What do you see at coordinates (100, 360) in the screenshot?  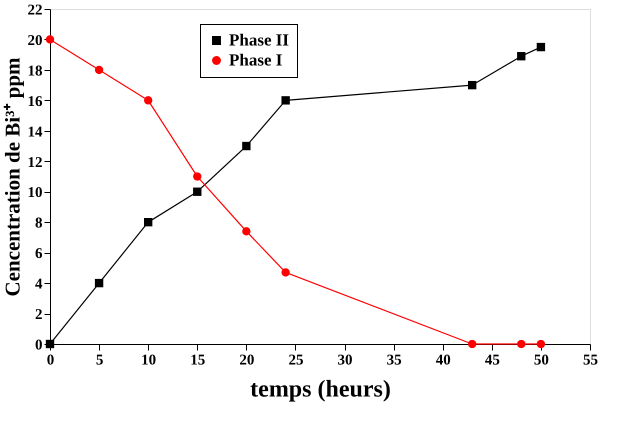 I see `x-tick-label: 5` at bounding box center [100, 360].